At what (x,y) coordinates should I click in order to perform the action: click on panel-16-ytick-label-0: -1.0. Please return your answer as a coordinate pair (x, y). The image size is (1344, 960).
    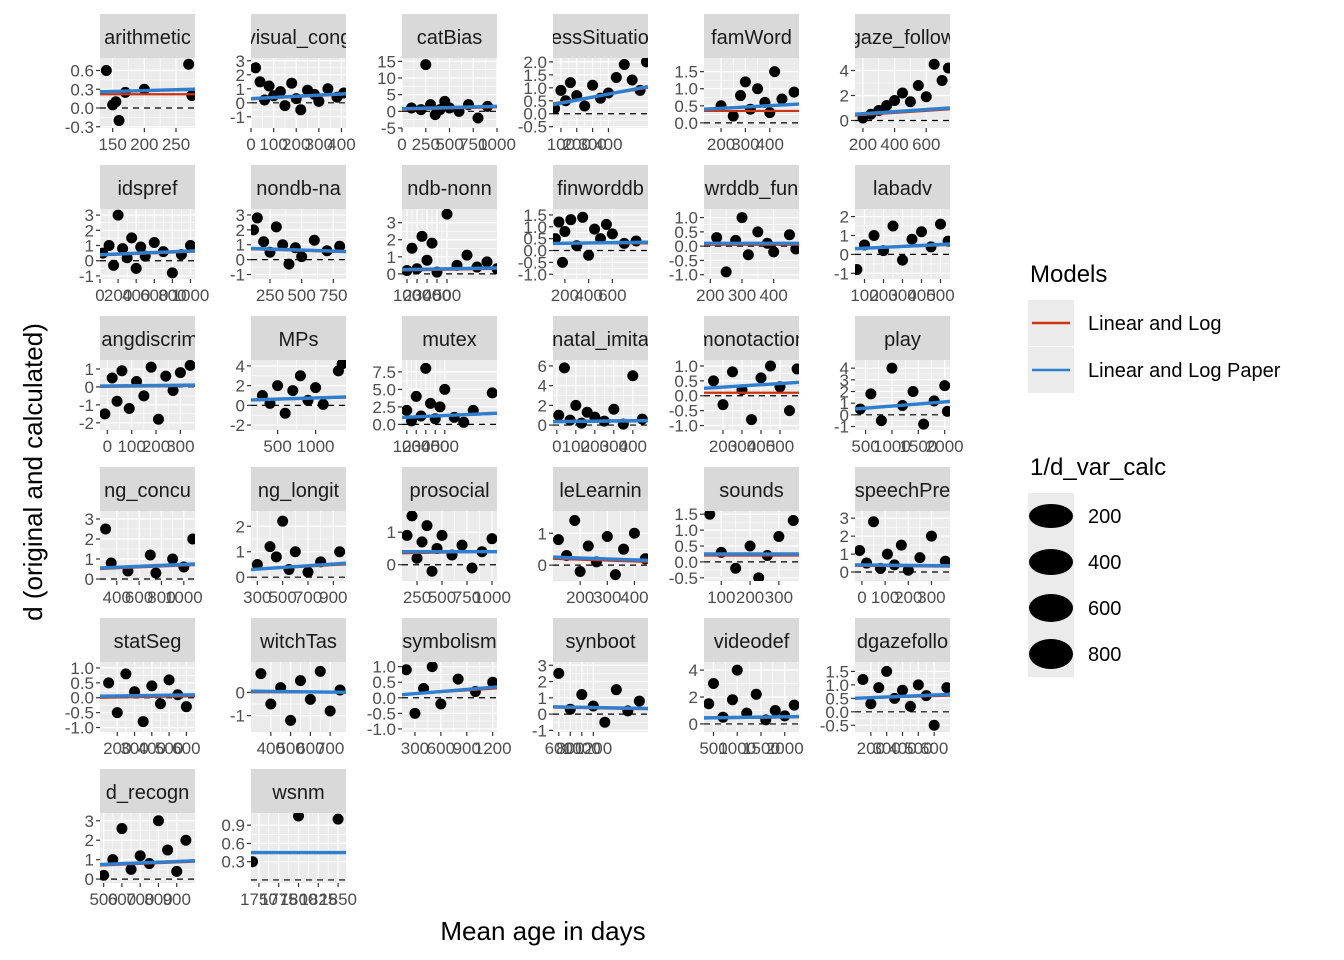
    Looking at the image, I should click on (683, 426).